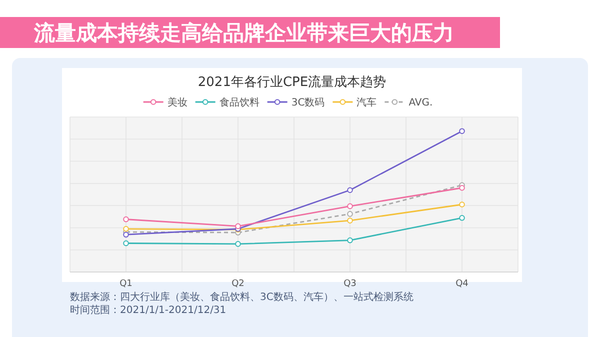  Describe the element at coordinates (462, 284) in the screenshot. I see `x-tick-label: Q4` at that location.